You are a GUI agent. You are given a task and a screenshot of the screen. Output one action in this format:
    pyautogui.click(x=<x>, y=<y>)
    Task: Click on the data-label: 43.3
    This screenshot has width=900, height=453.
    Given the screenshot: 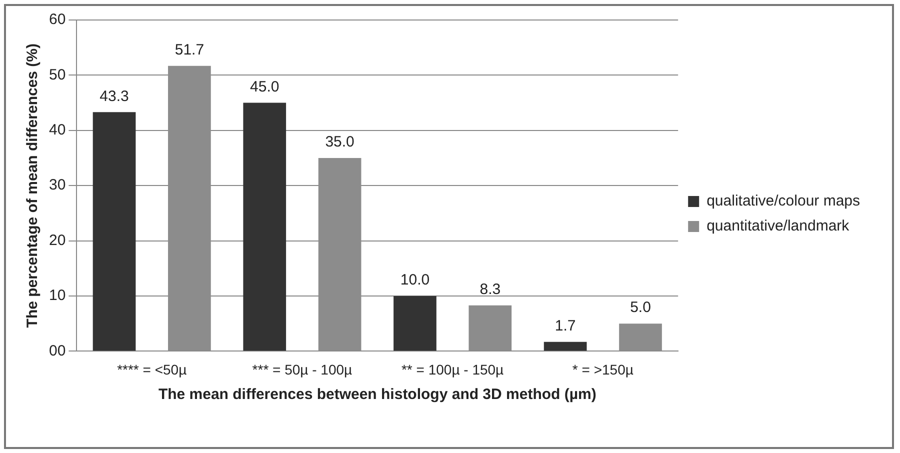 What is the action you would take?
    pyautogui.click(x=114, y=96)
    